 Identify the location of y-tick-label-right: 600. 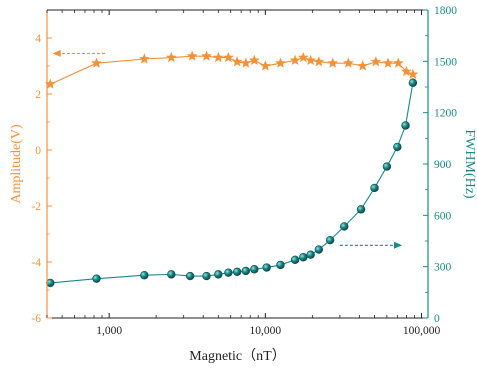
(443, 216).